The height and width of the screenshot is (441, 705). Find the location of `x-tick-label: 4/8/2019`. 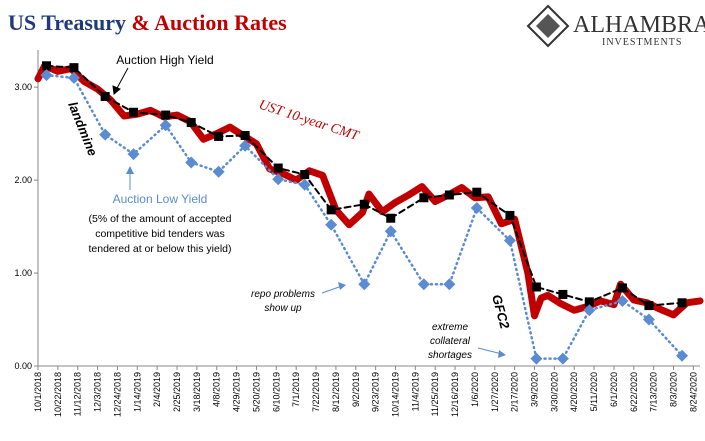

x-tick-label: 4/8/2019 is located at coordinates (217, 389).